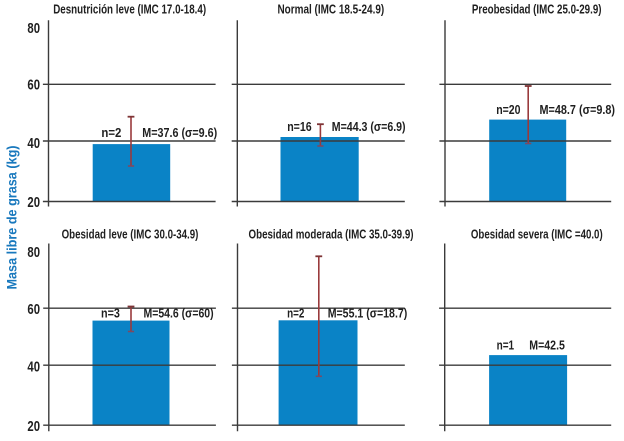 This screenshot has height=441, width=624. I want to click on svg-text: Masa libre de grasa (kg), so click(12, 218).